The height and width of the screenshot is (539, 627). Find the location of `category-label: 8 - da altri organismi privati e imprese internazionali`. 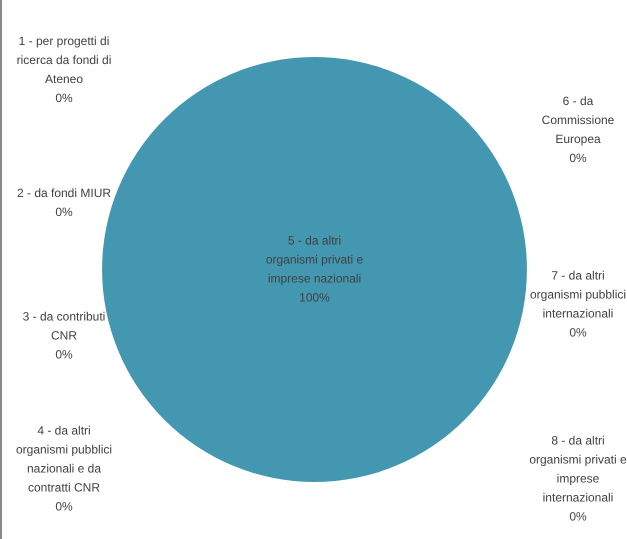

category-label: 8 - da altri organismi privati e imprese internazionali is located at coordinates (578, 468).